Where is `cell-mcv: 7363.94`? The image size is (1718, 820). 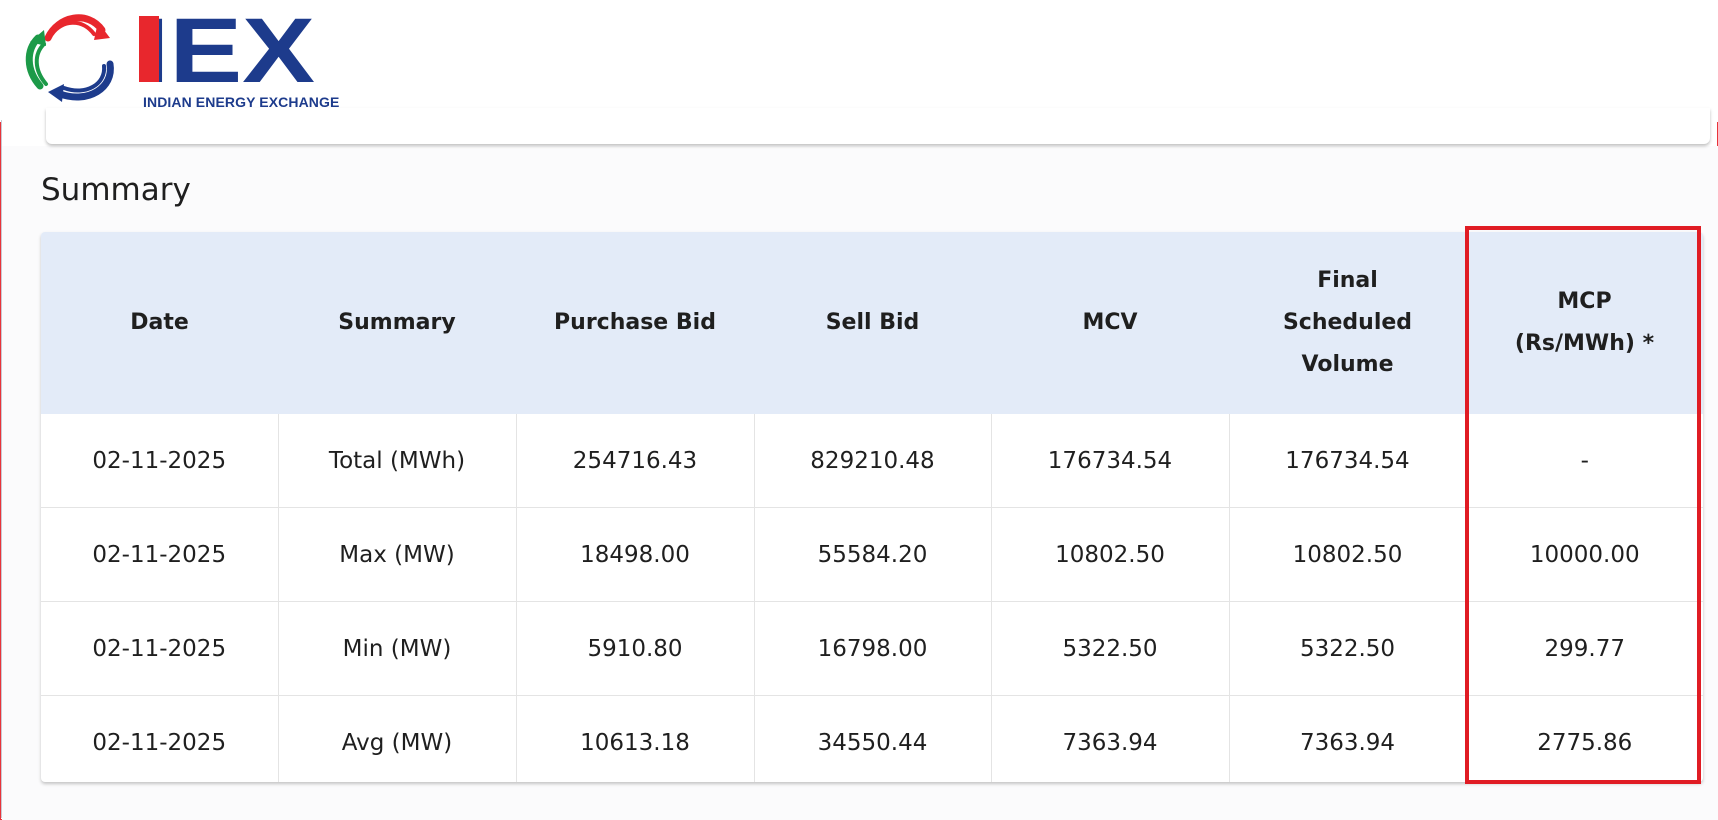 cell-mcv: 7363.94 is located at coordinates (1110, 738).